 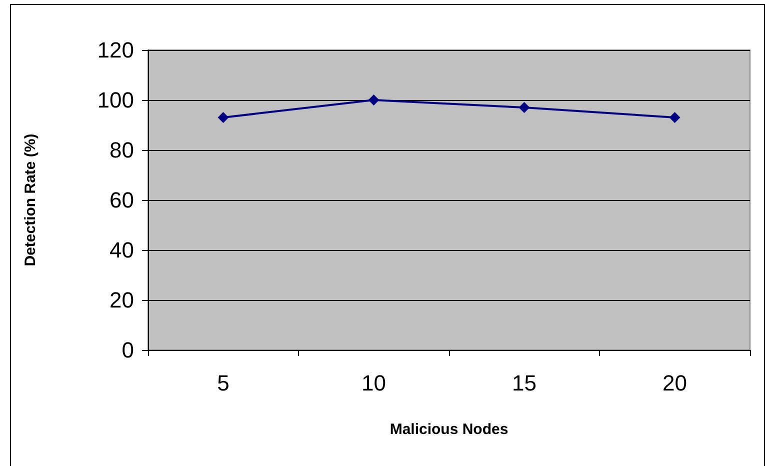 What do you see at coordinates (122, 150) in the screenshot?
I see `y-tick-label: 80` at bounding box center [122, 150].